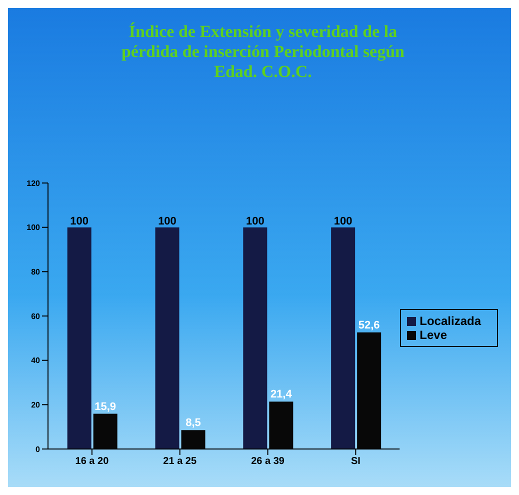  I want to click on y-tick-label: 60, so click(36, 316).